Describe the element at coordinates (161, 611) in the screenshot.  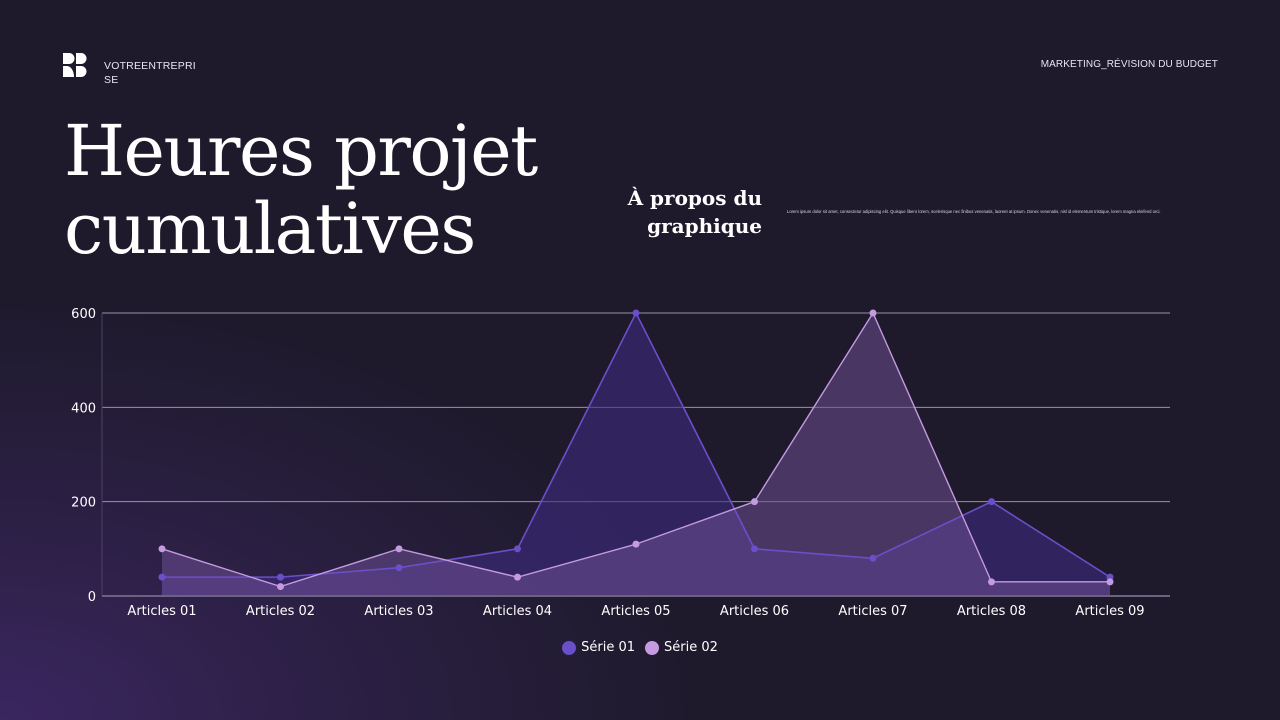
I see `x-tick-label: Articles 01` at that location.